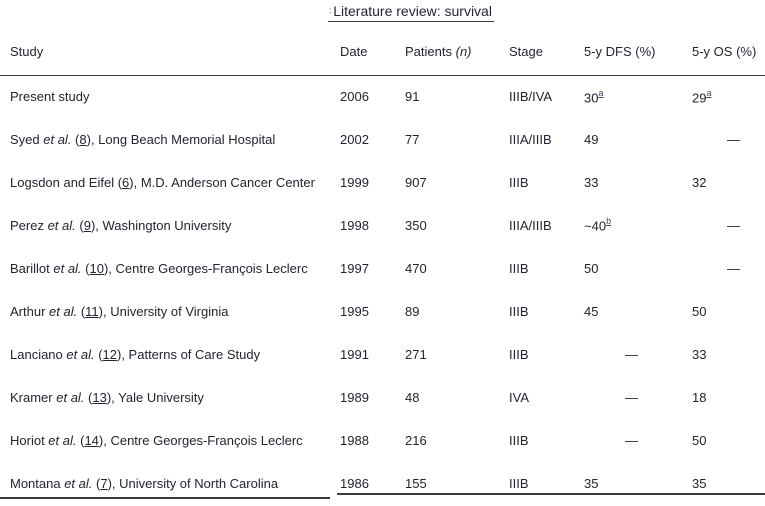 The height and width of the screenshot is (506, 765). What do you see at coordinates (724, 51) in the screenshot?
I see `column-header-os: 5-y OS (%)` at bounding box center [724, 51].